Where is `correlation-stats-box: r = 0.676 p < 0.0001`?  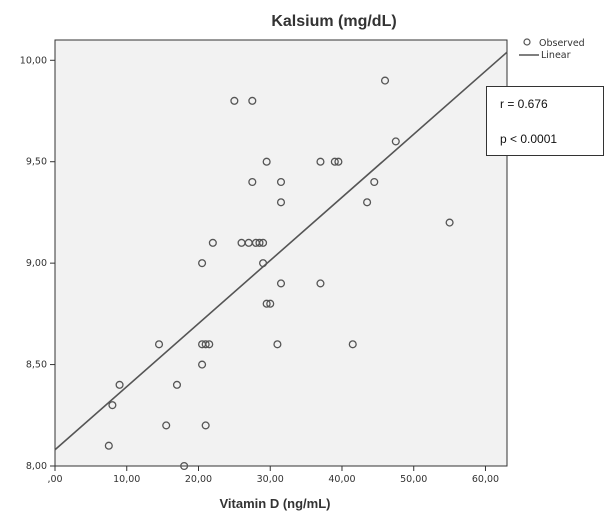
correlation-stats-box: r = 0.676 p < 0.0001 is located at coordinates (545, 121).